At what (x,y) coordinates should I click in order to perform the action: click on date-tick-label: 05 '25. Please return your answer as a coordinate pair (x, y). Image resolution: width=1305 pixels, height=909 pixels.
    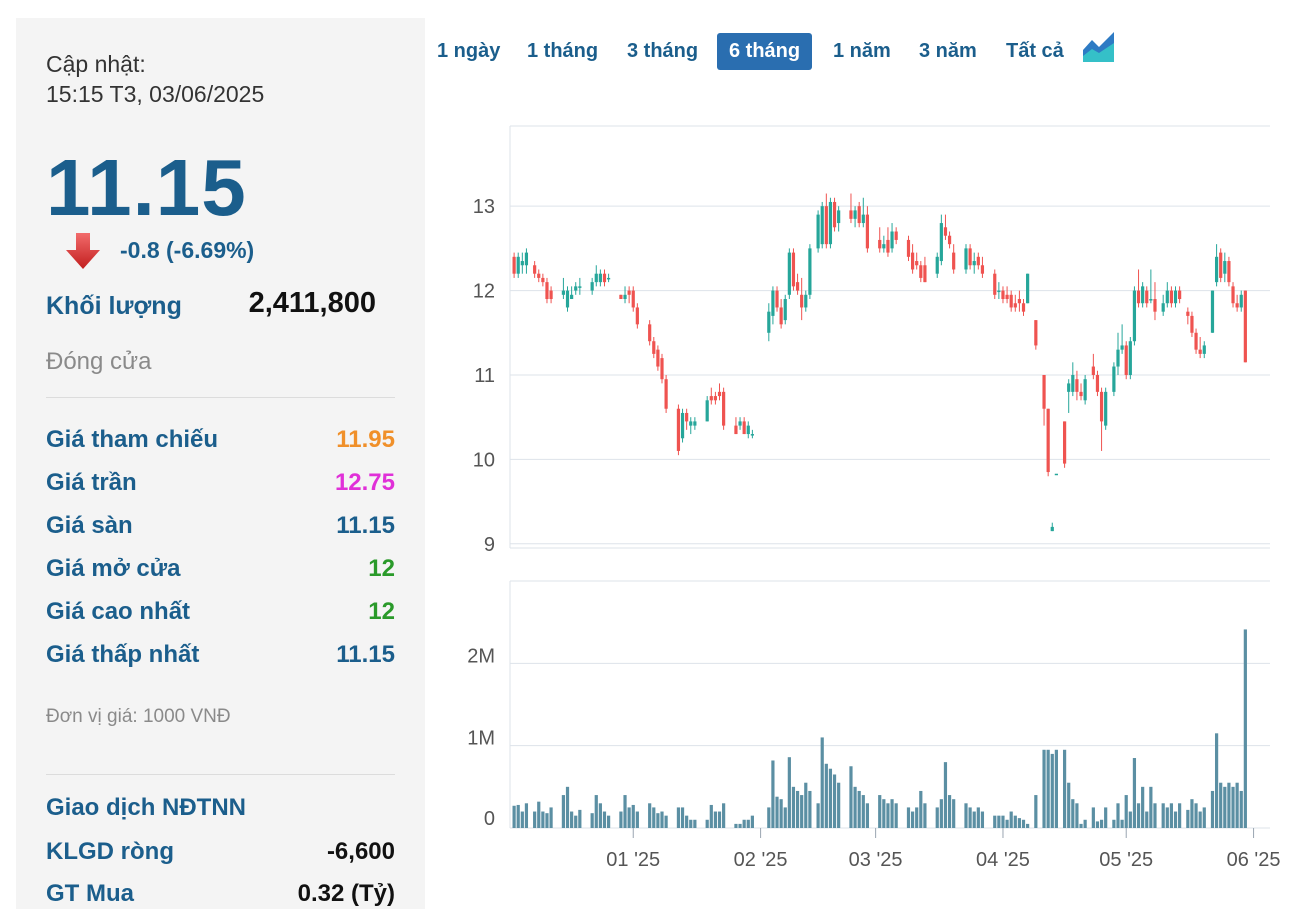
    Looking at the image, I should click on (1126, 860).